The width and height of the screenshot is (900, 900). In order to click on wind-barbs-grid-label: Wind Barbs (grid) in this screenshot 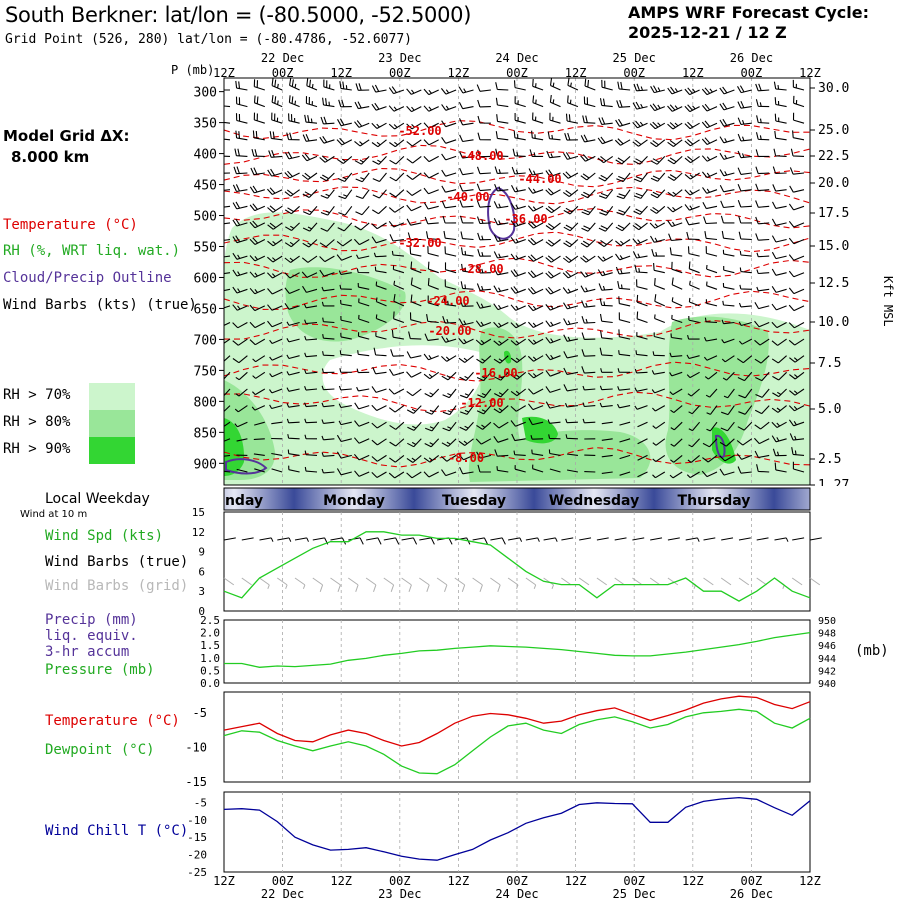, I will do `click(117, 586)`.